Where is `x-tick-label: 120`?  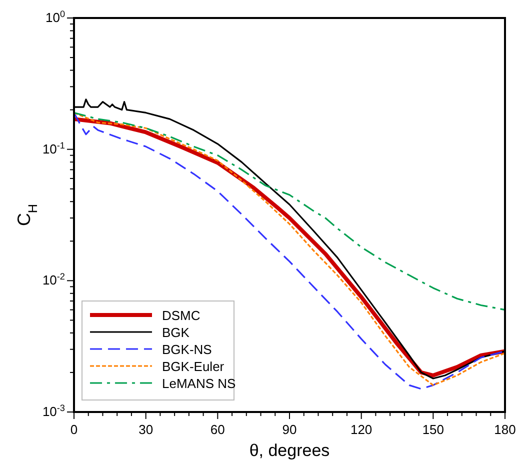 x-tick-label: 120 is located at coordinates (361, 429).